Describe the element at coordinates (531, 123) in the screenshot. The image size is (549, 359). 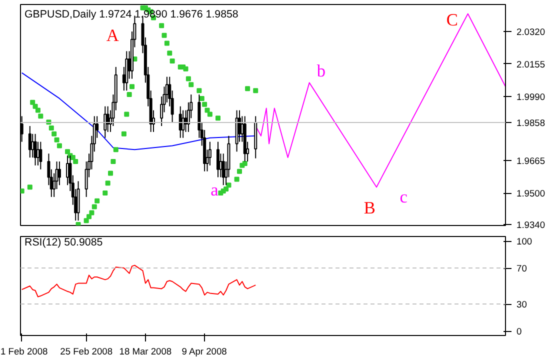
I see `ref-line-label: 1.9858` at that location.